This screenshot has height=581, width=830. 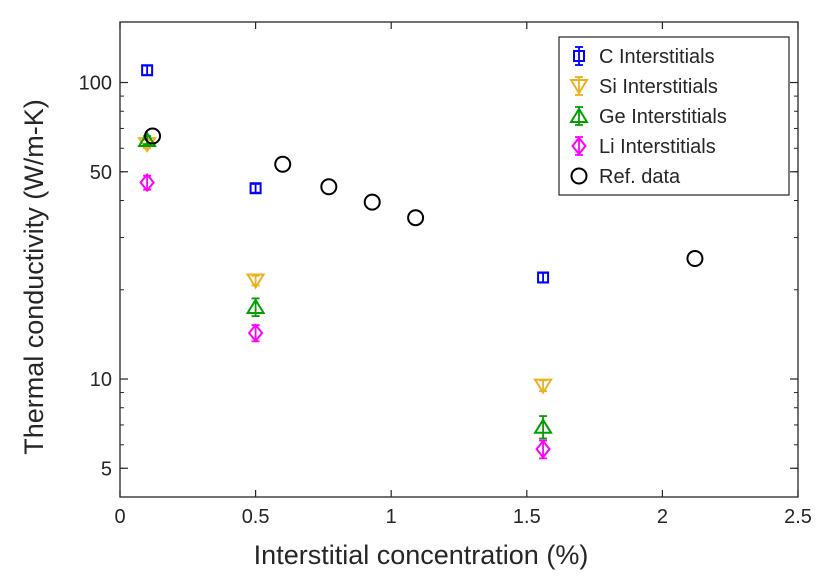 I want to click on legend-box, so click(x=674, y=116).